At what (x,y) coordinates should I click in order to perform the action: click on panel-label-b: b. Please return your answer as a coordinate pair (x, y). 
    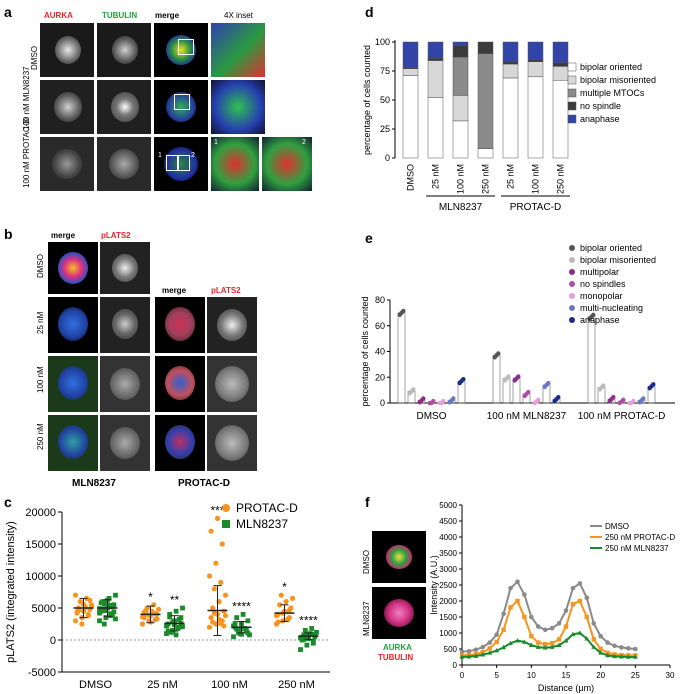
    Looking at the image, I should click on (8, 234).